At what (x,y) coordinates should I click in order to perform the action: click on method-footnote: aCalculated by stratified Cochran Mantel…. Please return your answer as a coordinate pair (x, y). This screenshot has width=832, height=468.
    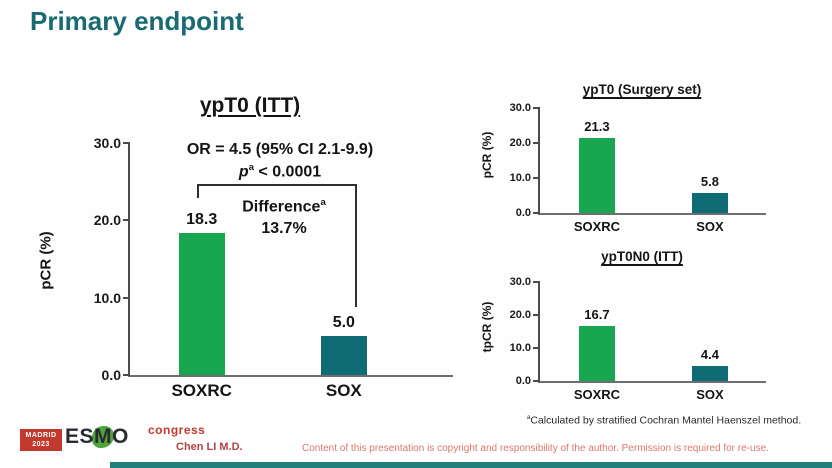
    Looking at the image, I should click on (664, 420).